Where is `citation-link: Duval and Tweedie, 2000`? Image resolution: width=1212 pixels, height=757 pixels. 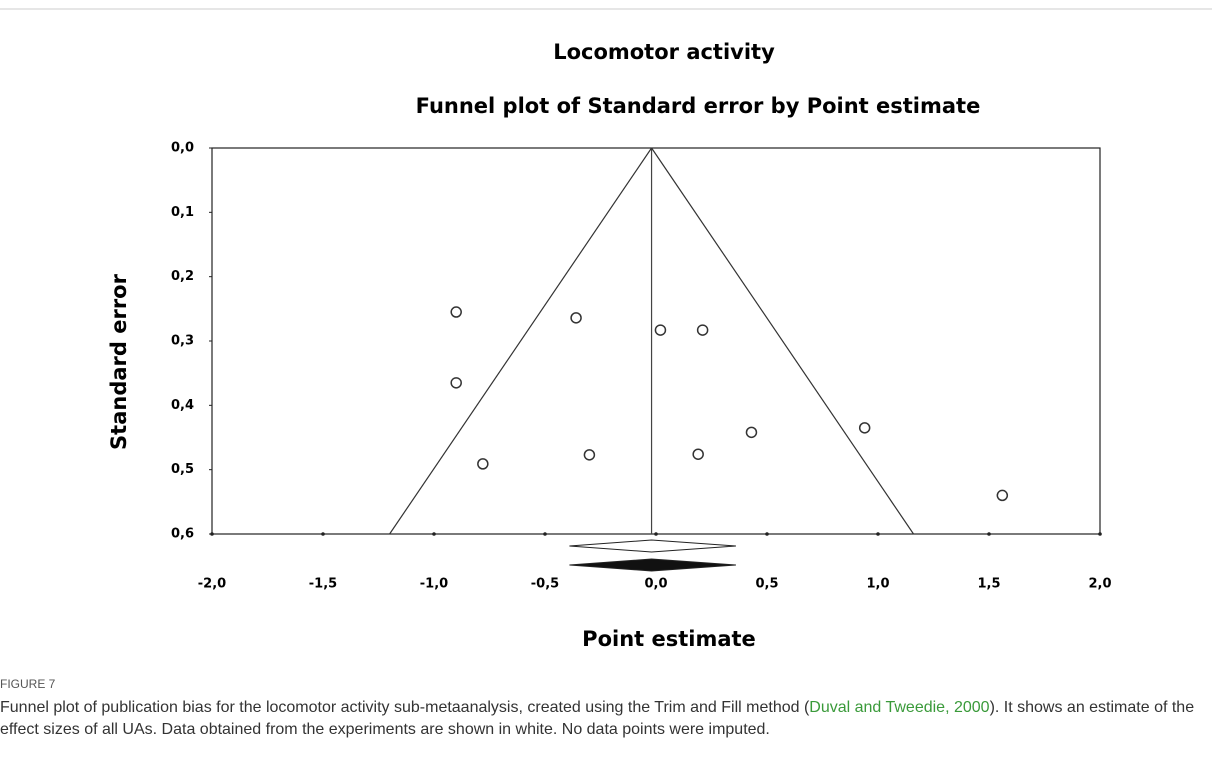
citation-link: Duval and Tweedie, 2000 is located at coordinates (899, 707).